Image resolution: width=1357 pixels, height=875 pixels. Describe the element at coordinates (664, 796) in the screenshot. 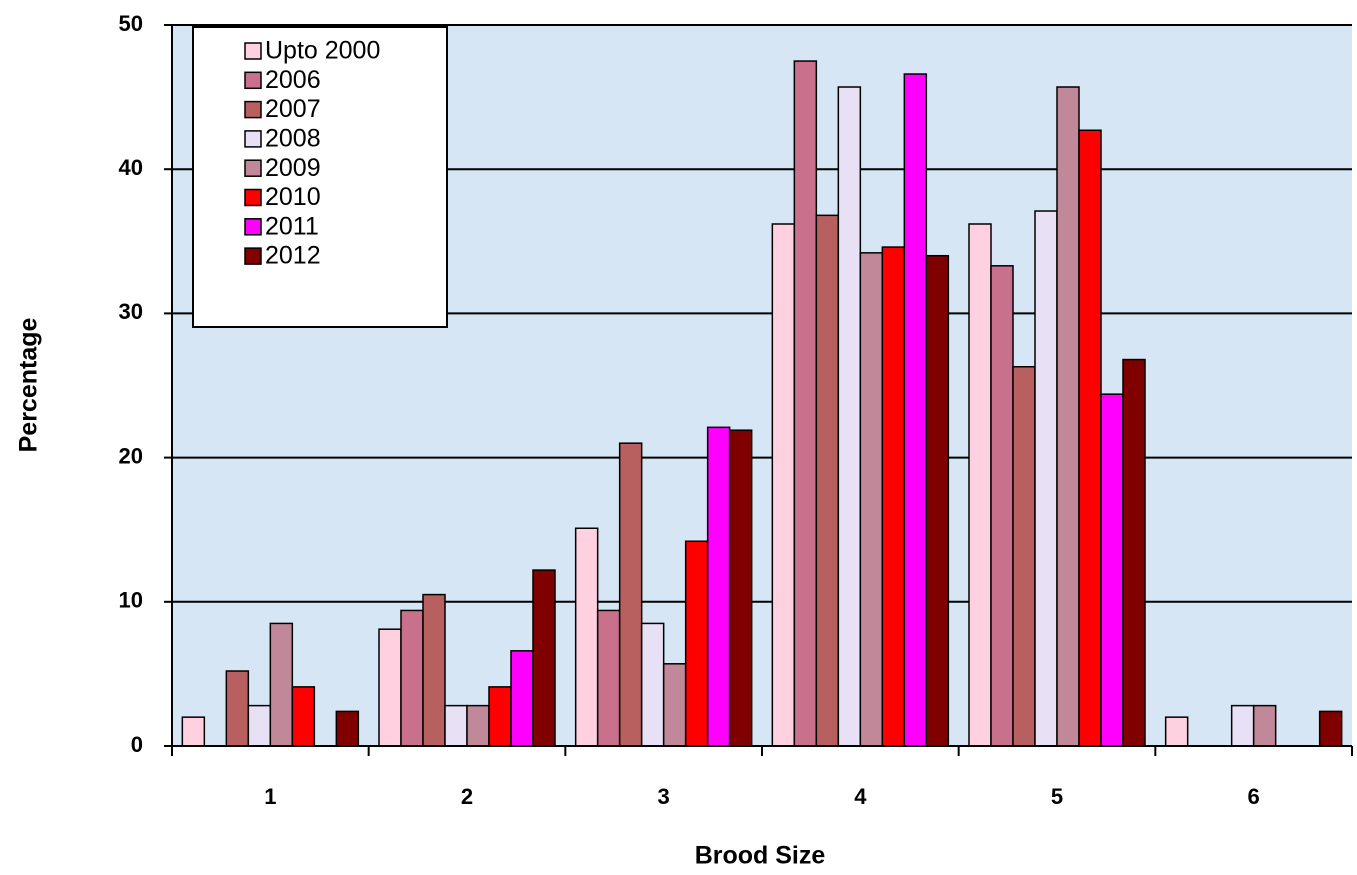

I see `x-tick-label: 3` at that location.